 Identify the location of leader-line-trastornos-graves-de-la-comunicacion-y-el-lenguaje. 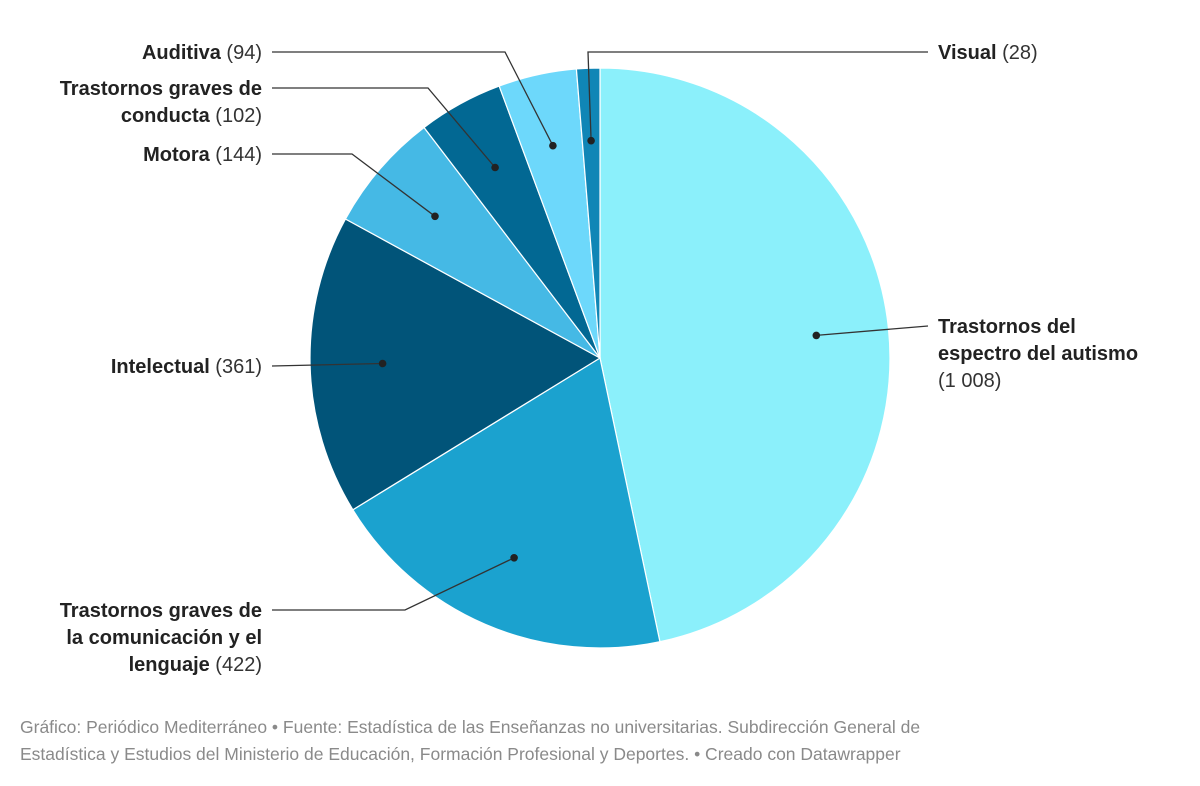
(393, 584).